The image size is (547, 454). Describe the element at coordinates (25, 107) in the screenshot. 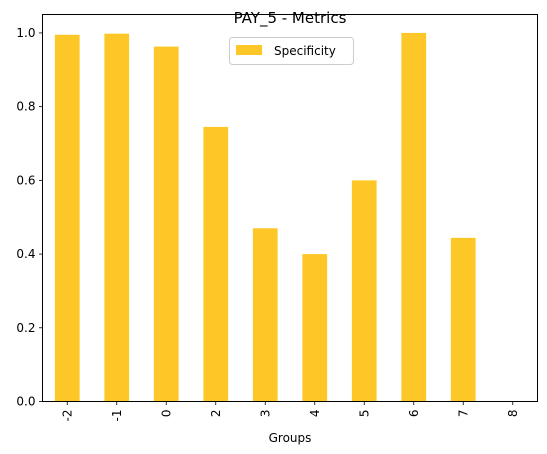

I see `y-tick-label: 0.8` at that location.